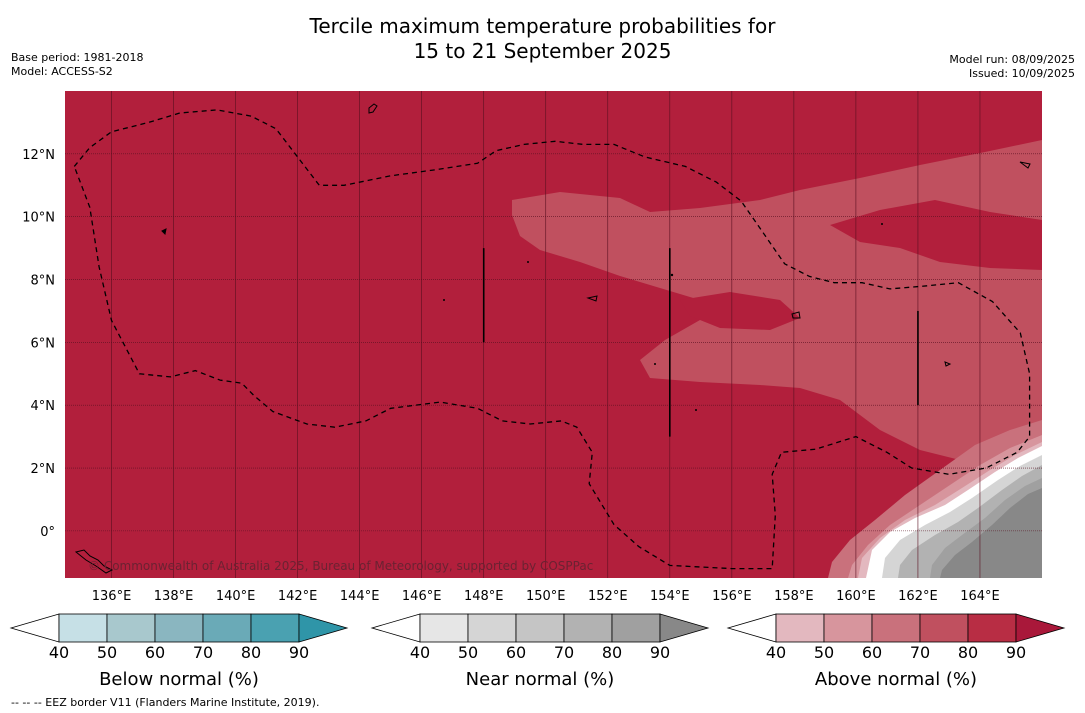 This screenshot has height=713, width=1085. Describe the element at coordinates (43, 406) in the screenshot. I see `lat-tick-label: 4°N` at that location.